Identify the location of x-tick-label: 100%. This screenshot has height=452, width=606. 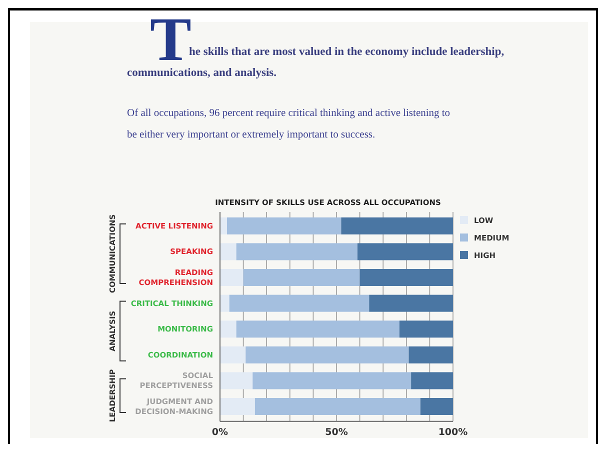
(453, 432).